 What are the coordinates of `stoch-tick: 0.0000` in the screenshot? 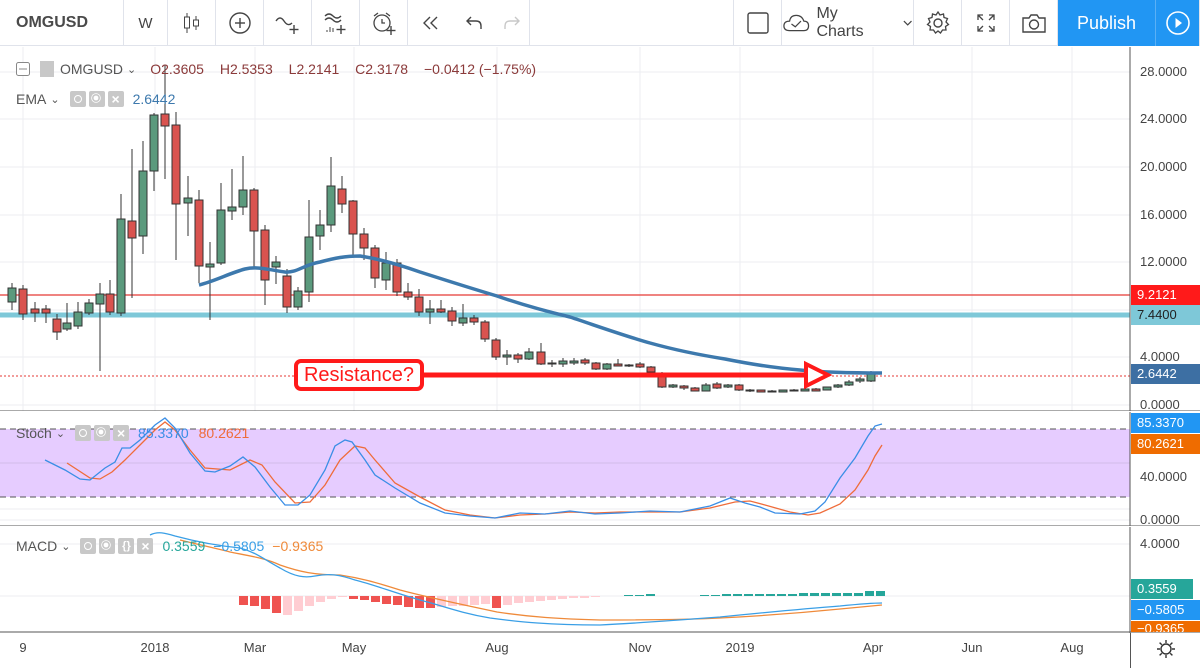 It's located at (1160, 519).